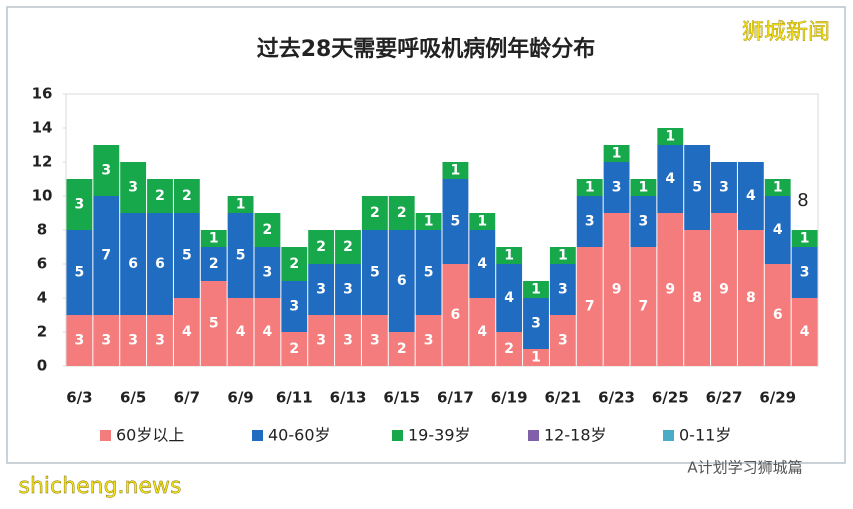 The width and height of the screenshot is (853, 509). What do you see at coordinates (299, 435) in the screenshot?
I see `legend-label: 40-60岁` at bounding box center [299, 435].